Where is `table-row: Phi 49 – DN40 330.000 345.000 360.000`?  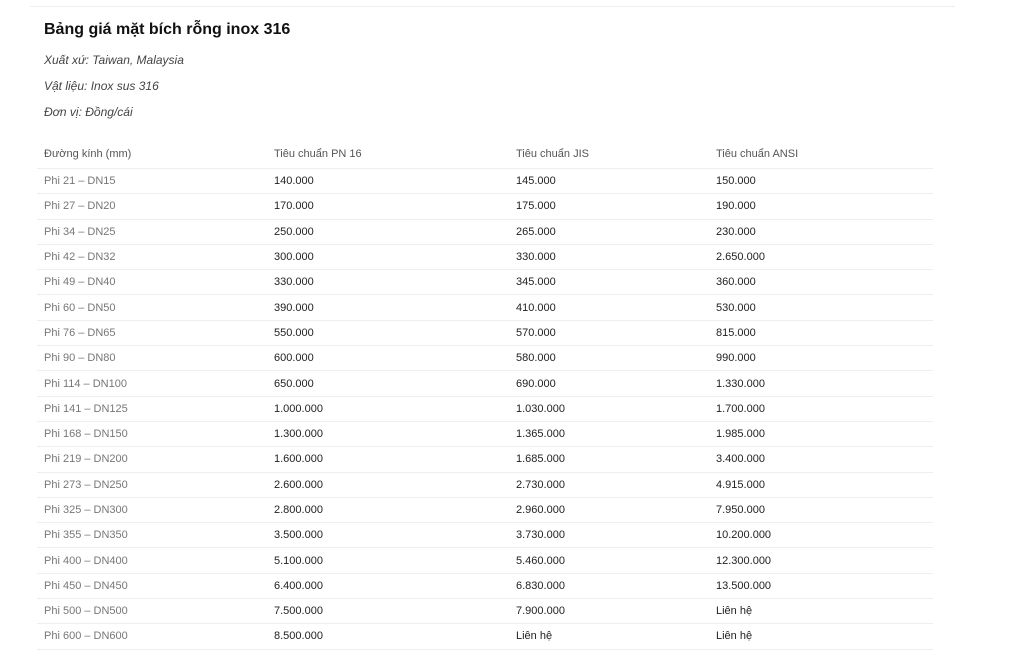
table-row: Phi 49 – DN40 330.000 345.000 360.000 is located at coordinates (485, 282).